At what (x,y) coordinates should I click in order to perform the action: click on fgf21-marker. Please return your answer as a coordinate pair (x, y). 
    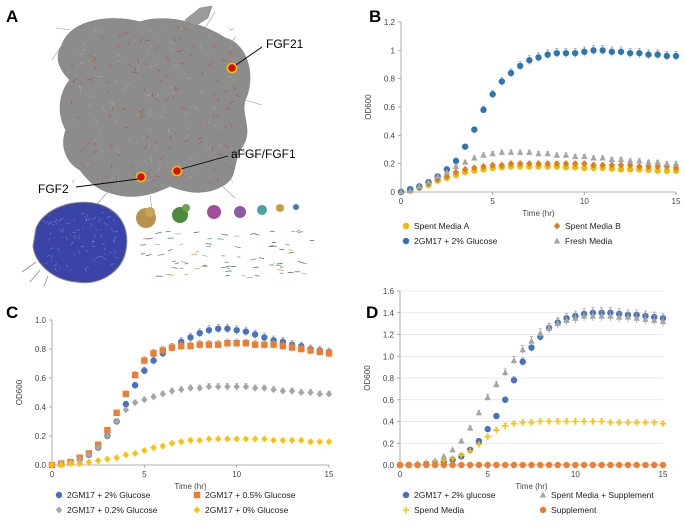
    Looking at the image, I should click on (232, 68).